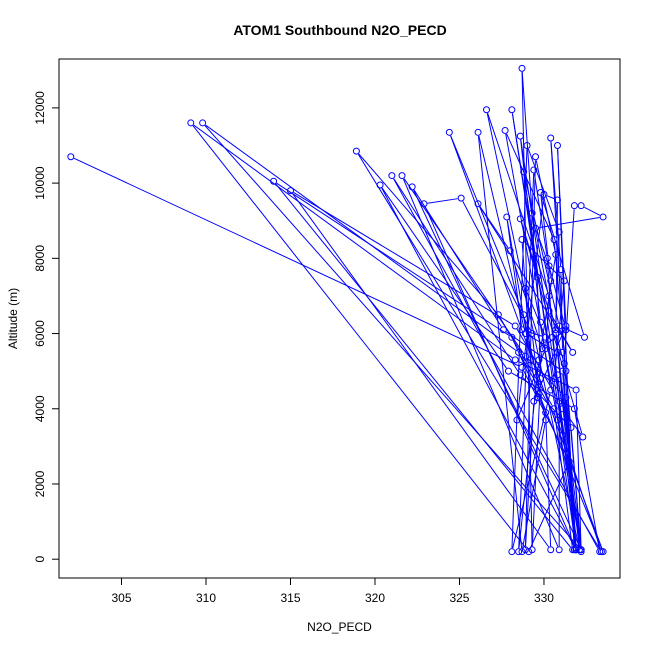  I want to click on y-tick-label: 0, so click(40, 559).